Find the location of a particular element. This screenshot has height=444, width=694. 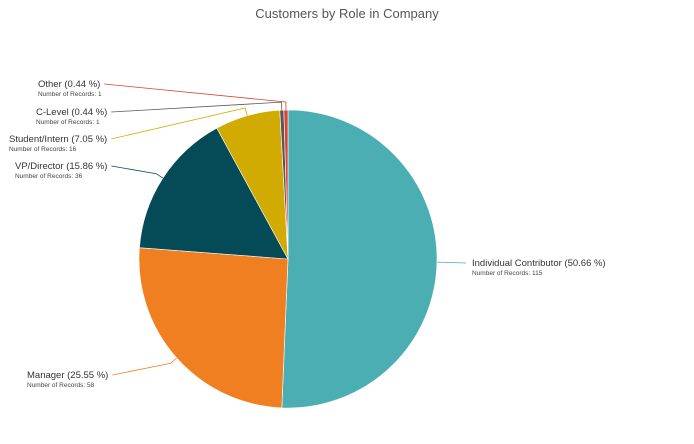

slice-label-individual-contributor: Individual Contributor (50.66 %) is located at coordinates (539, 263).